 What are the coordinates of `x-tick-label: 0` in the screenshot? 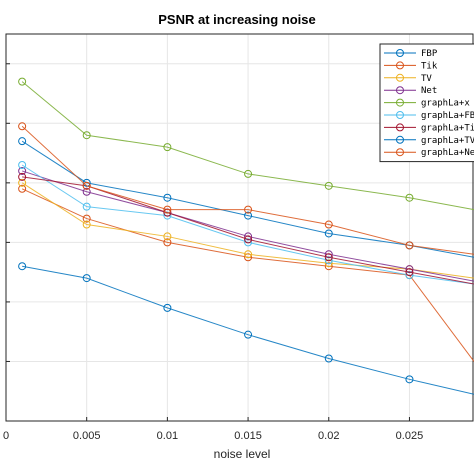 It's located at (6, 436).